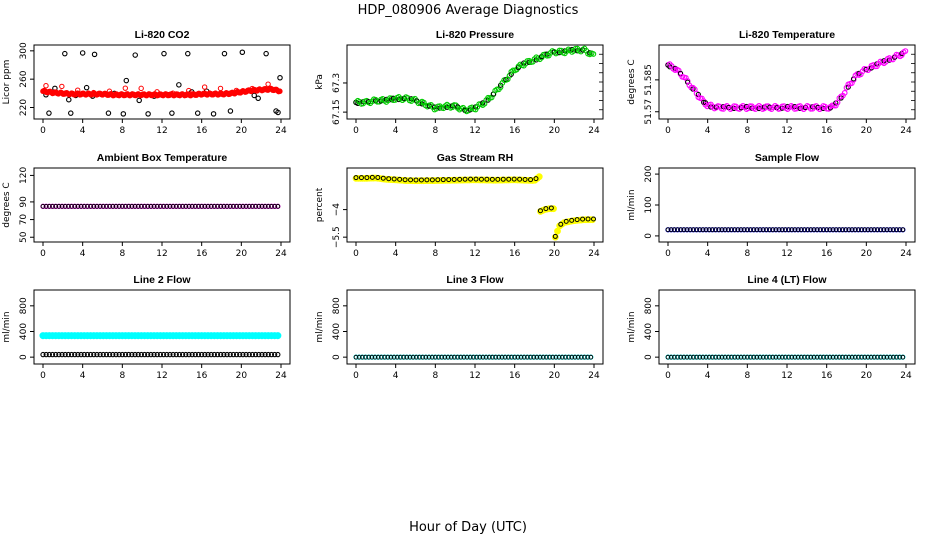 This screenshot has height=540, width=936. What do you see at coordinates (771, 205) in the screenshot?
I see `panel-6: Sample Flow ml/min 0 4 8 12 16 20 24 0 100 200` at bounding box center [771, 205].